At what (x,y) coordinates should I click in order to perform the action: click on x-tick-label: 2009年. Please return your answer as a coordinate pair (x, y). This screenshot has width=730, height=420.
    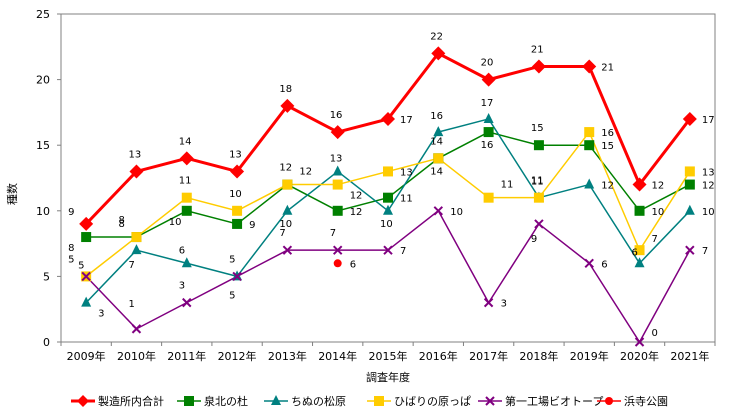
    Looking at the image, I should click on (86, 356).